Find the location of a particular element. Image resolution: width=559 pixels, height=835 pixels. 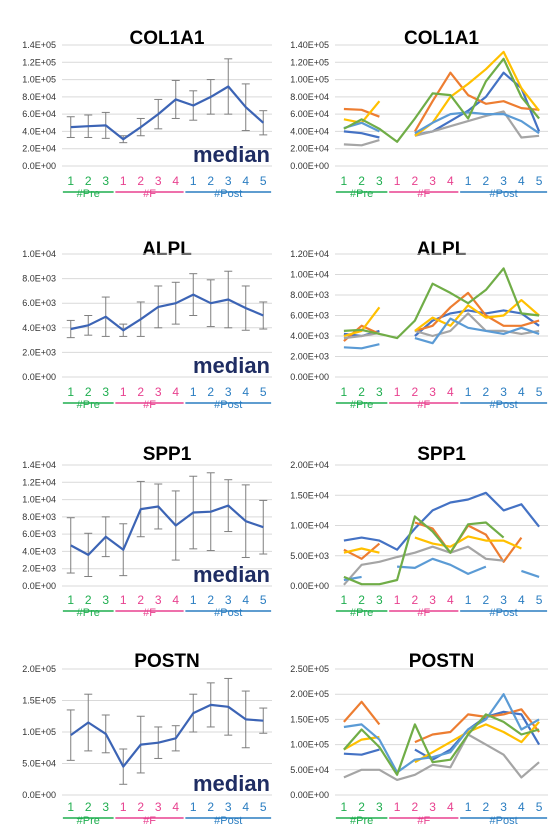

y-tick-label: 2.00E+03 is located at coordinates (309, 357).